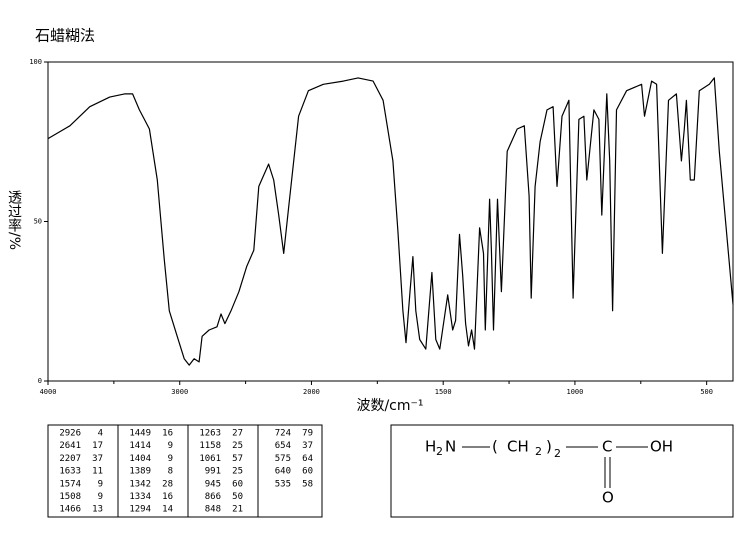 The image size is (743, 539). I want to click on peak-transmittance: 14, so click(167, 510).